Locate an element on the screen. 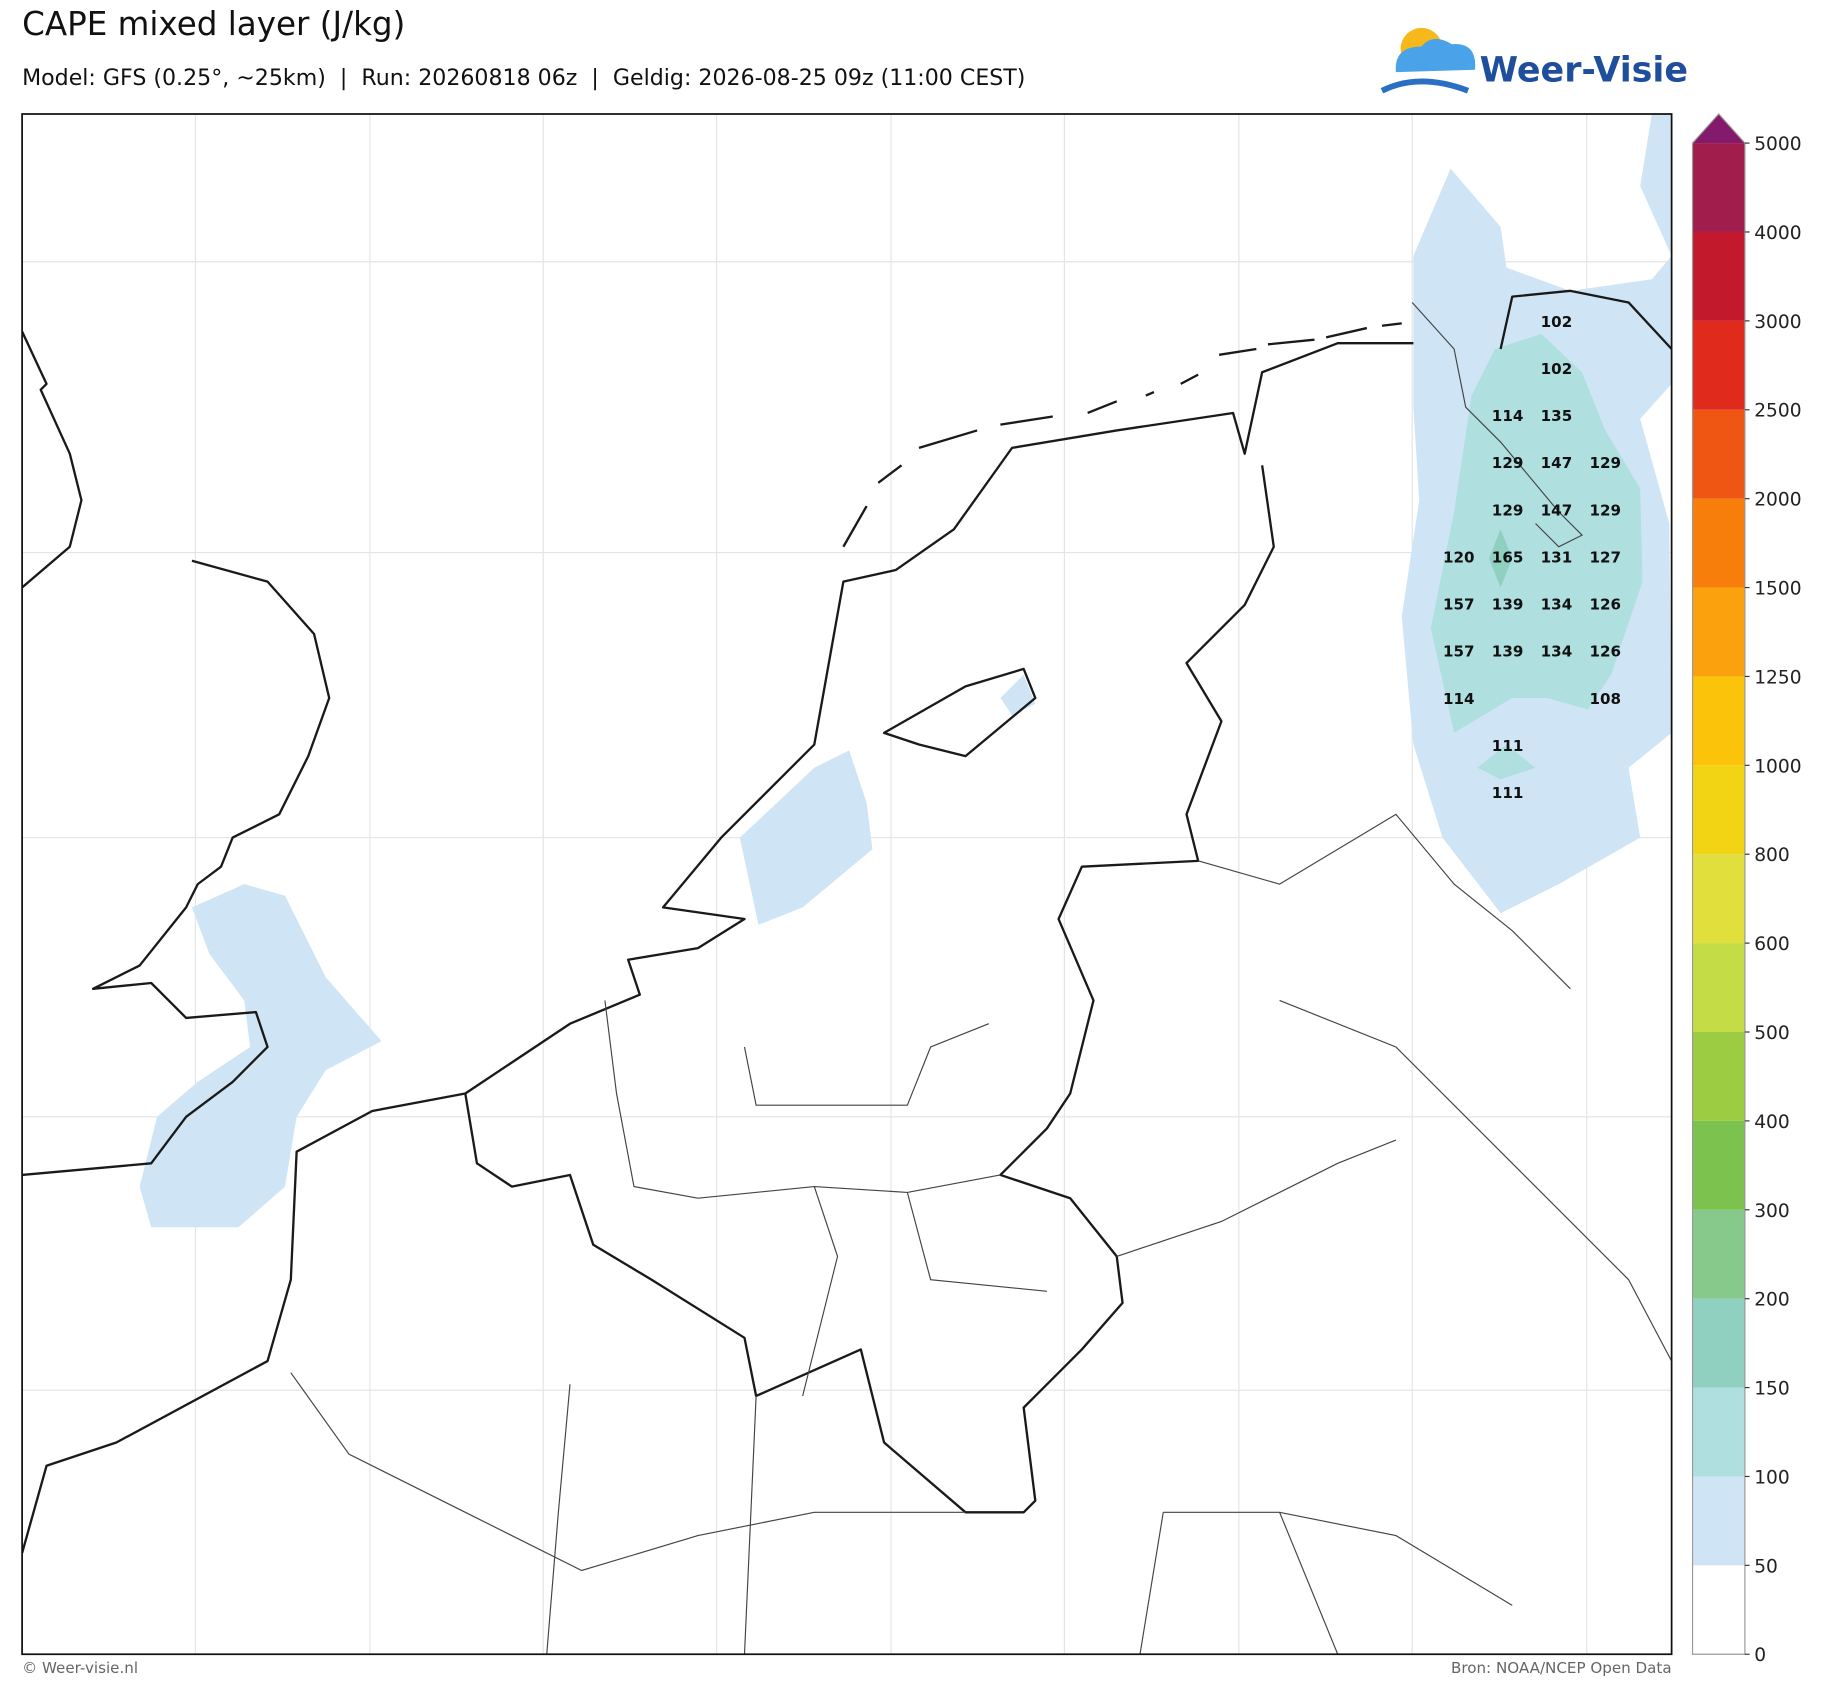  colorbar-label: 0 is located at coordinates (1760, 1655).